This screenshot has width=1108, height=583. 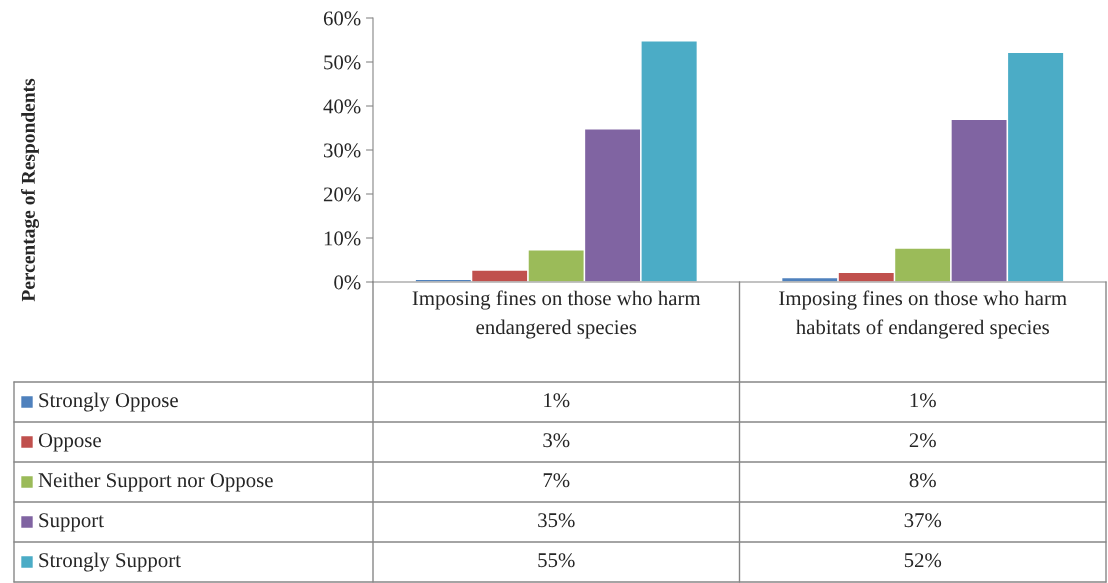 I want to click on legend-label: Strongly Support, so click(x=110, y=562).